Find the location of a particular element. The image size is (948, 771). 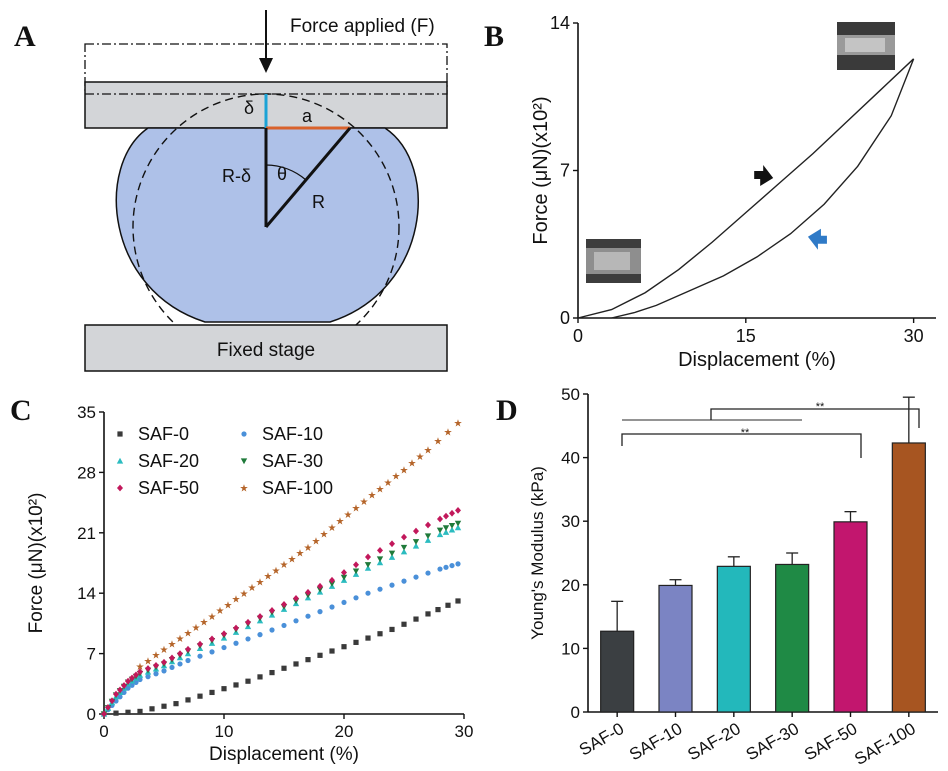

y-axis-label: Force (μN)(x10²) is located at coordinates (36, 563).